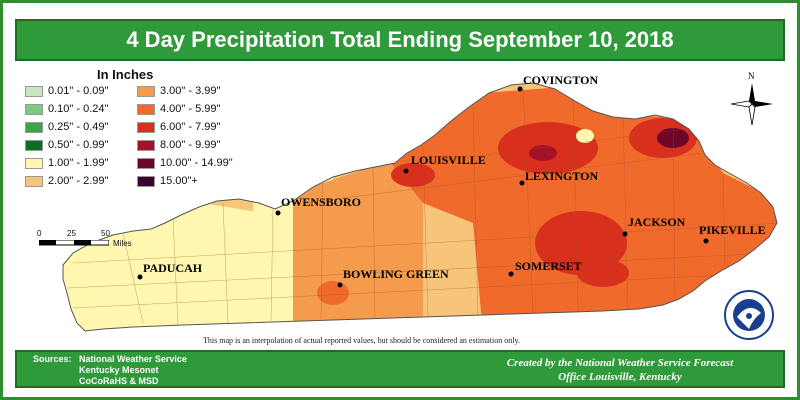 Image resolution: width=800 pixels, height=400 pixels. I want to click on legend-item: 15.00"+, so click(167, 181).